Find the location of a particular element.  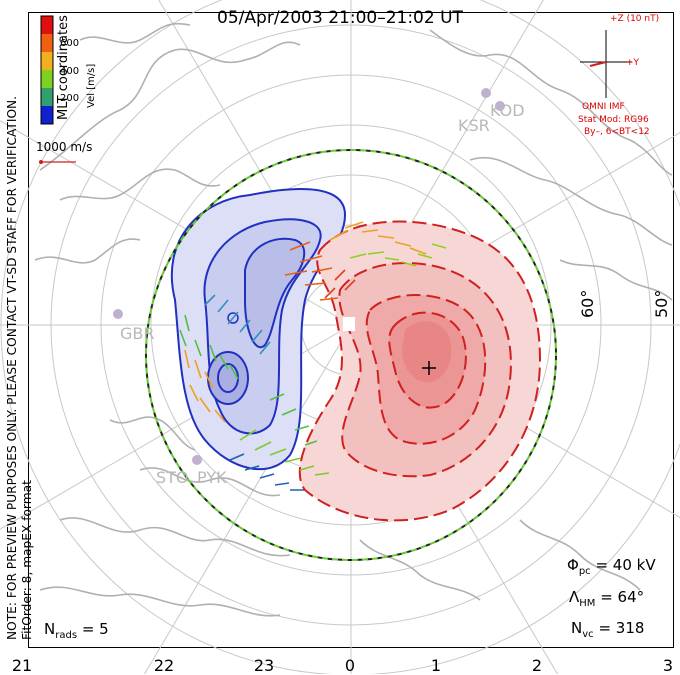

nrads-subscript: rads is located at coordinates (66, 635).